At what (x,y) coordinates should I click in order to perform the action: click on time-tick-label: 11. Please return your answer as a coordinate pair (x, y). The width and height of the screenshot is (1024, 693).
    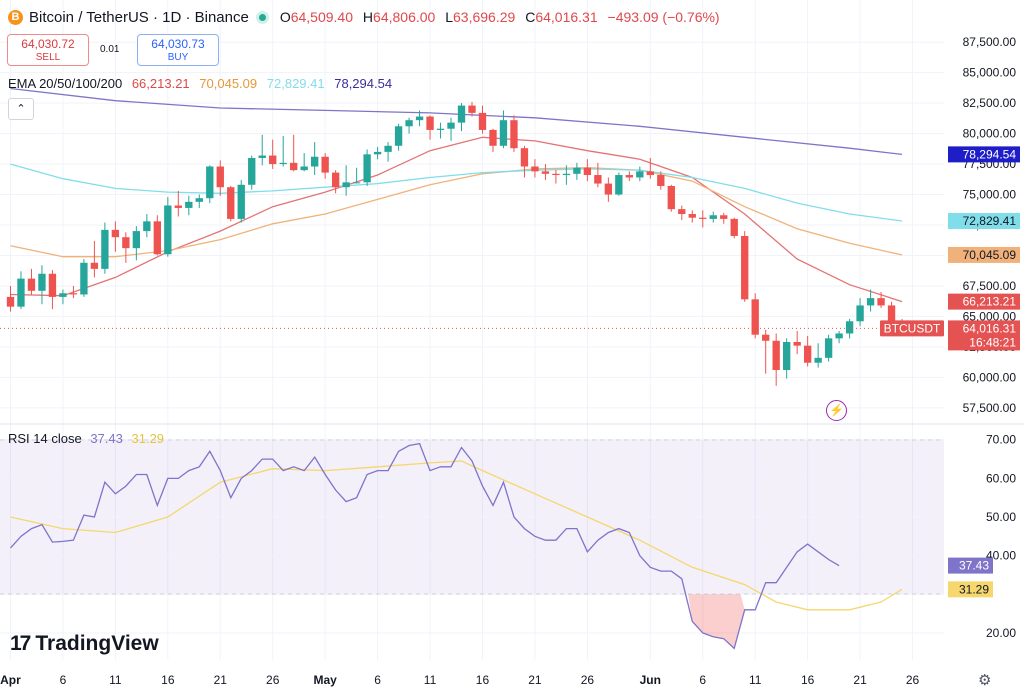
    Looking at the image, I should click on (430, 680).